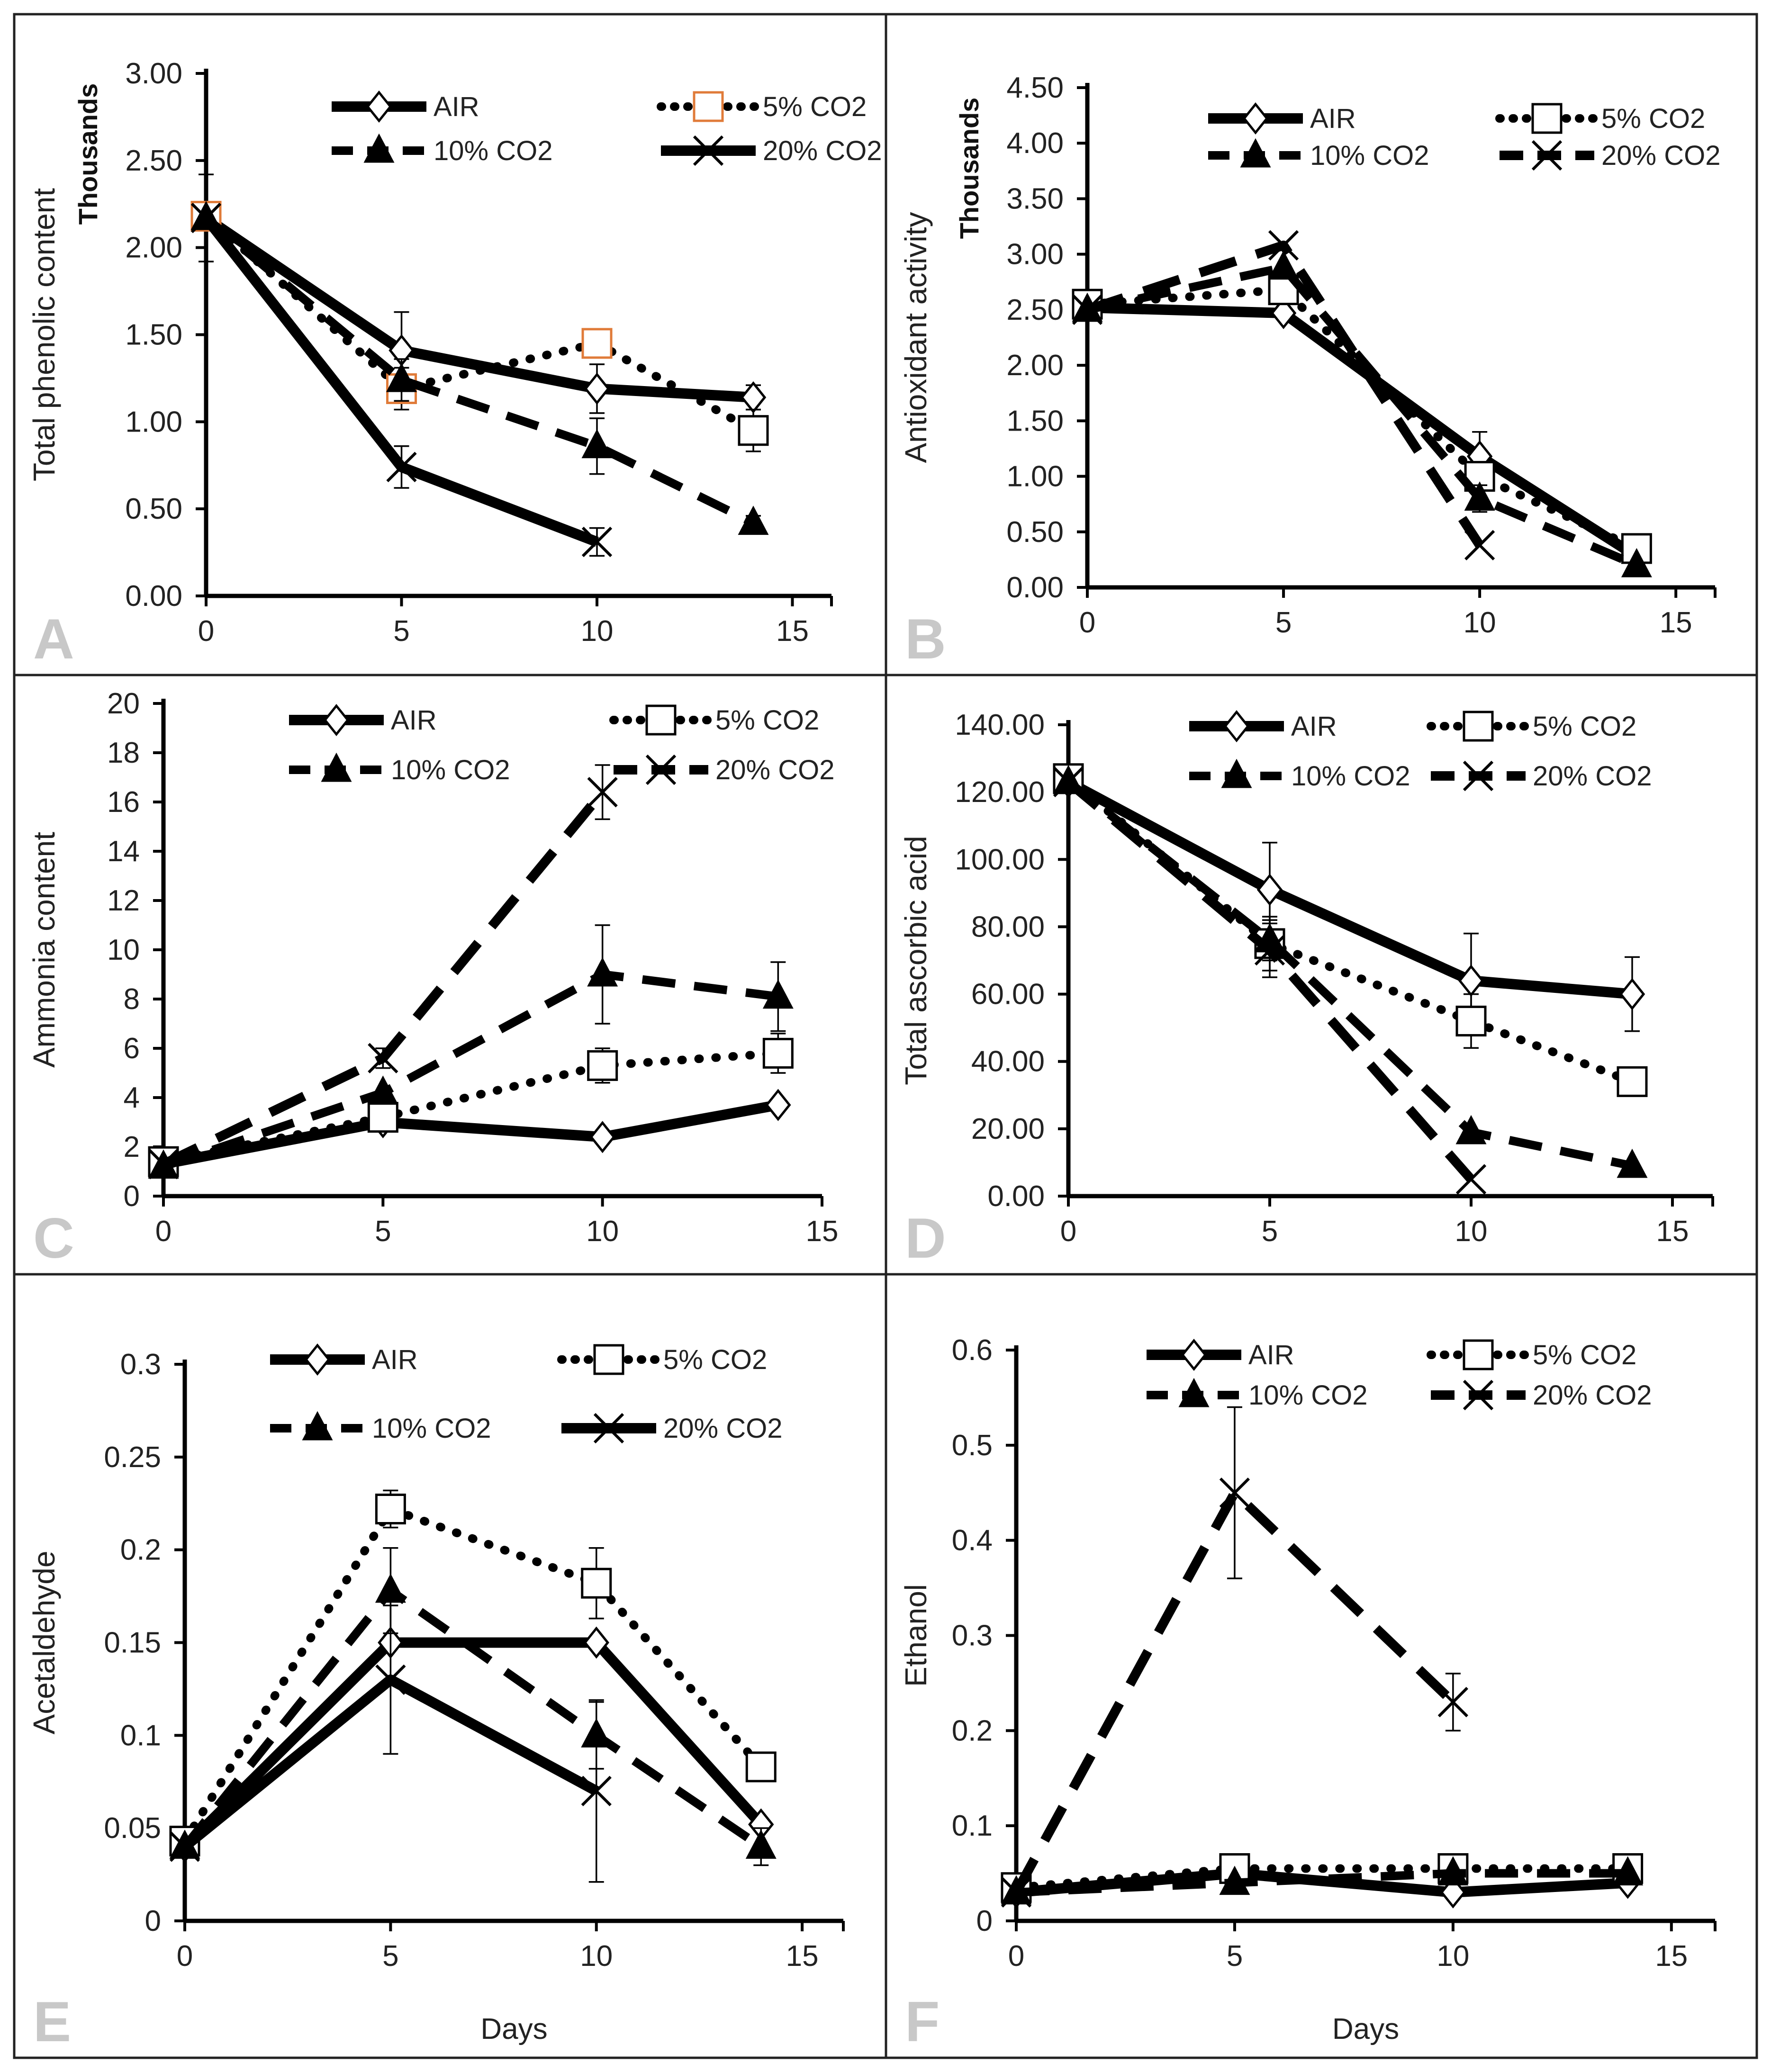  Describe the element at coordinates (132, 1048) in the screenshot. I see `y-tick-label: 6` at that location.